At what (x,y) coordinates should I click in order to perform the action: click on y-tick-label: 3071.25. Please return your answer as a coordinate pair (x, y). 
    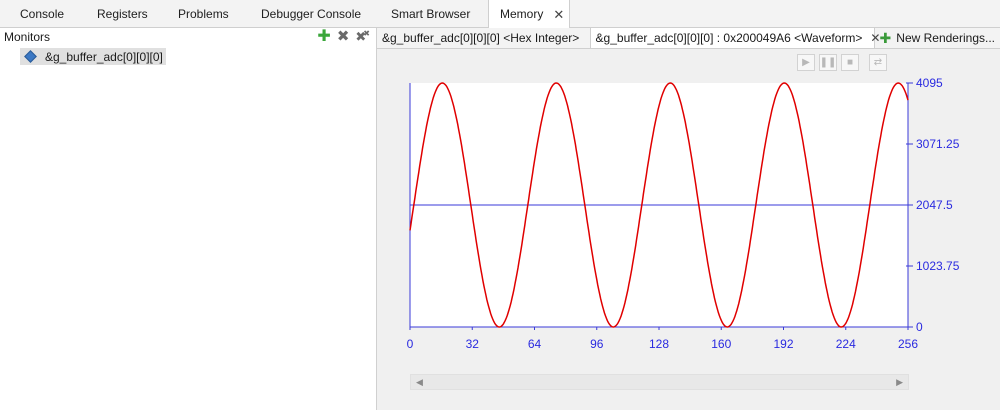
    Looking at the image, I should click on (938, 144).